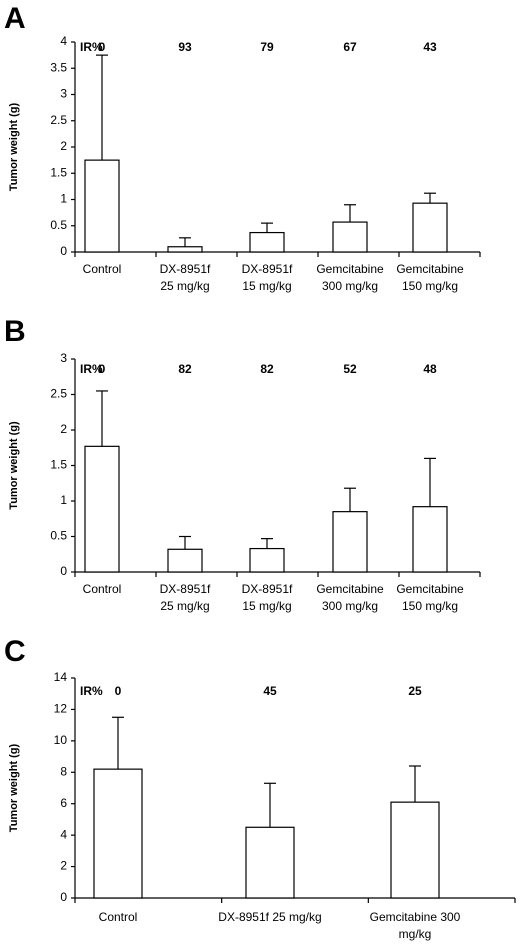 Image resolution: width=520 pixels, height=948 pixels. I want to click on x-tick-label: DX-8951f 25 mg/kg, so click(269, 917).